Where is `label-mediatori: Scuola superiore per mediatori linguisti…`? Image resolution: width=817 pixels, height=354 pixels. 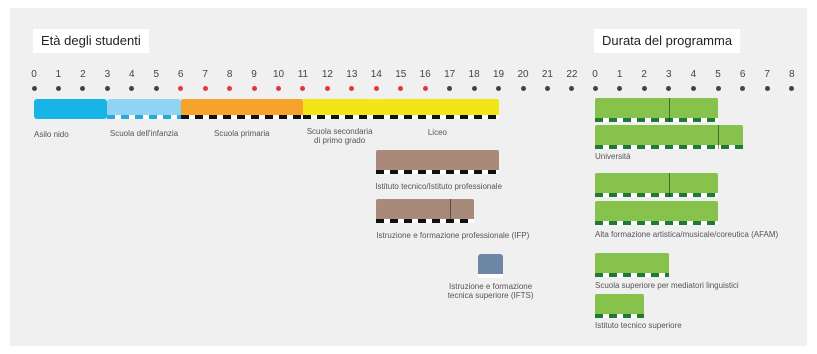
label-mediatori: Scuola superiore per mediatori linguisti… is located at coordinates (667, 285).